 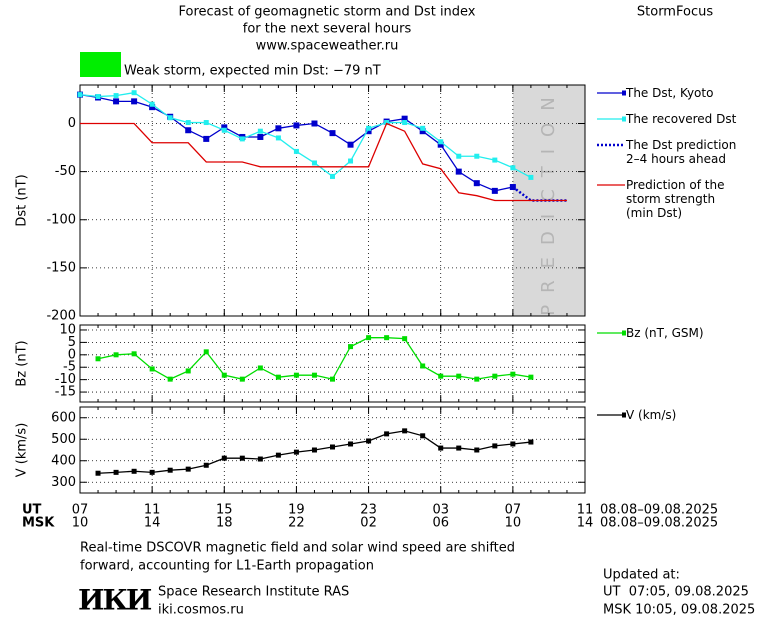 I want to click on x-tick-label: 07, so click(x=513, y=510).